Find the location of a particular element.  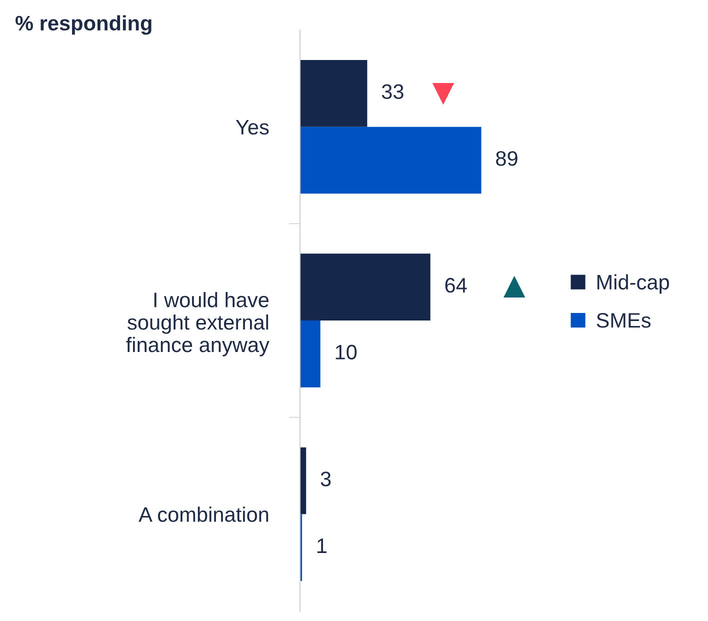

y-tick-label: Yes is located at coordinates (252, 127).